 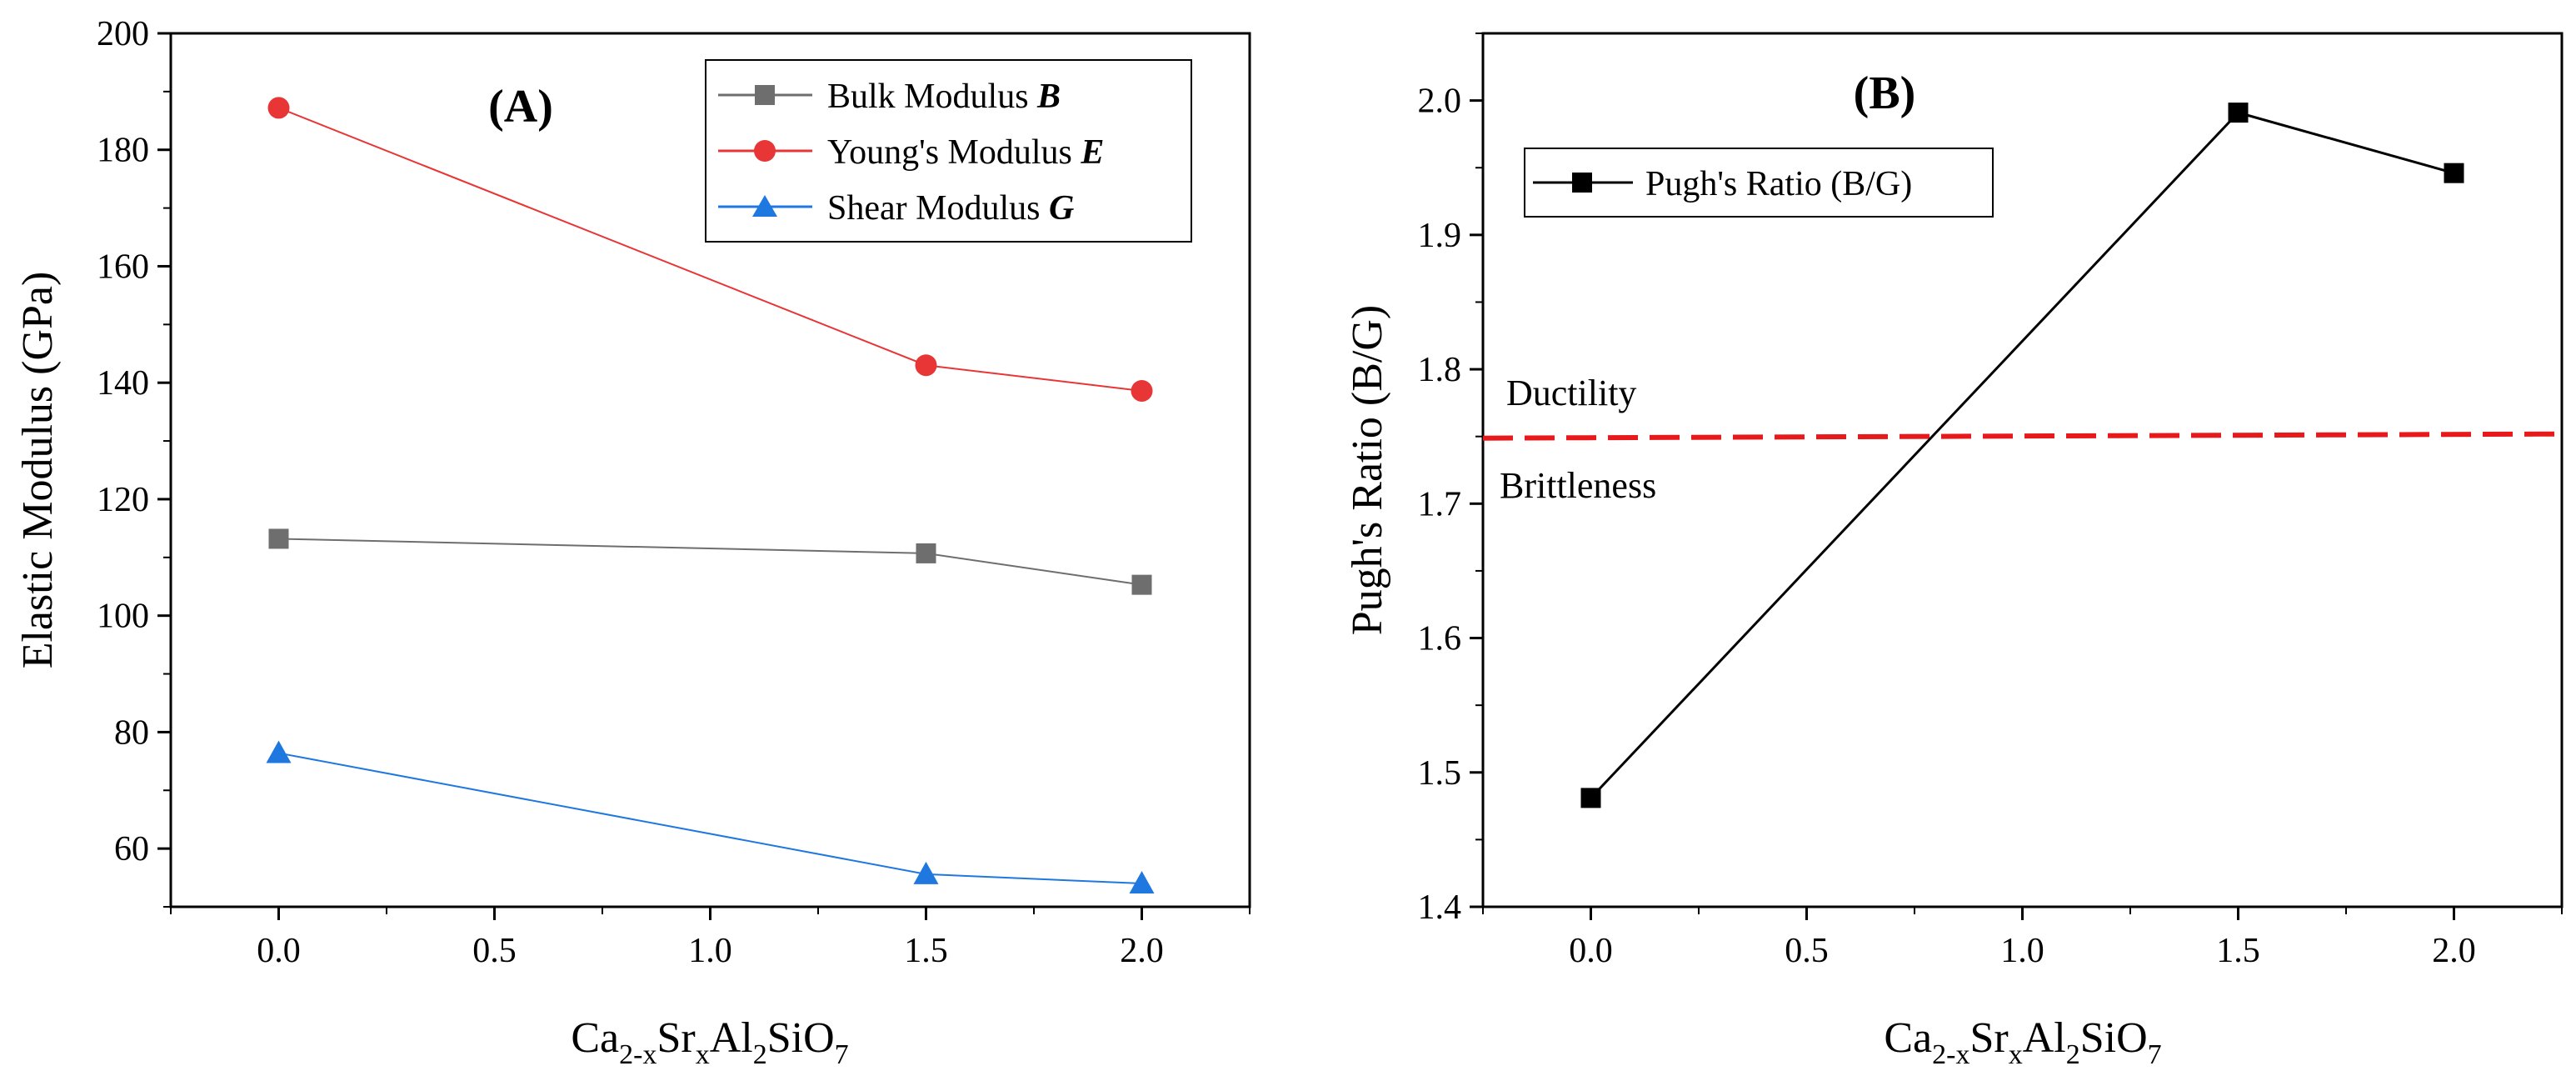 I want to click on legend-marker-pugh, so click(x=1582, y=183).